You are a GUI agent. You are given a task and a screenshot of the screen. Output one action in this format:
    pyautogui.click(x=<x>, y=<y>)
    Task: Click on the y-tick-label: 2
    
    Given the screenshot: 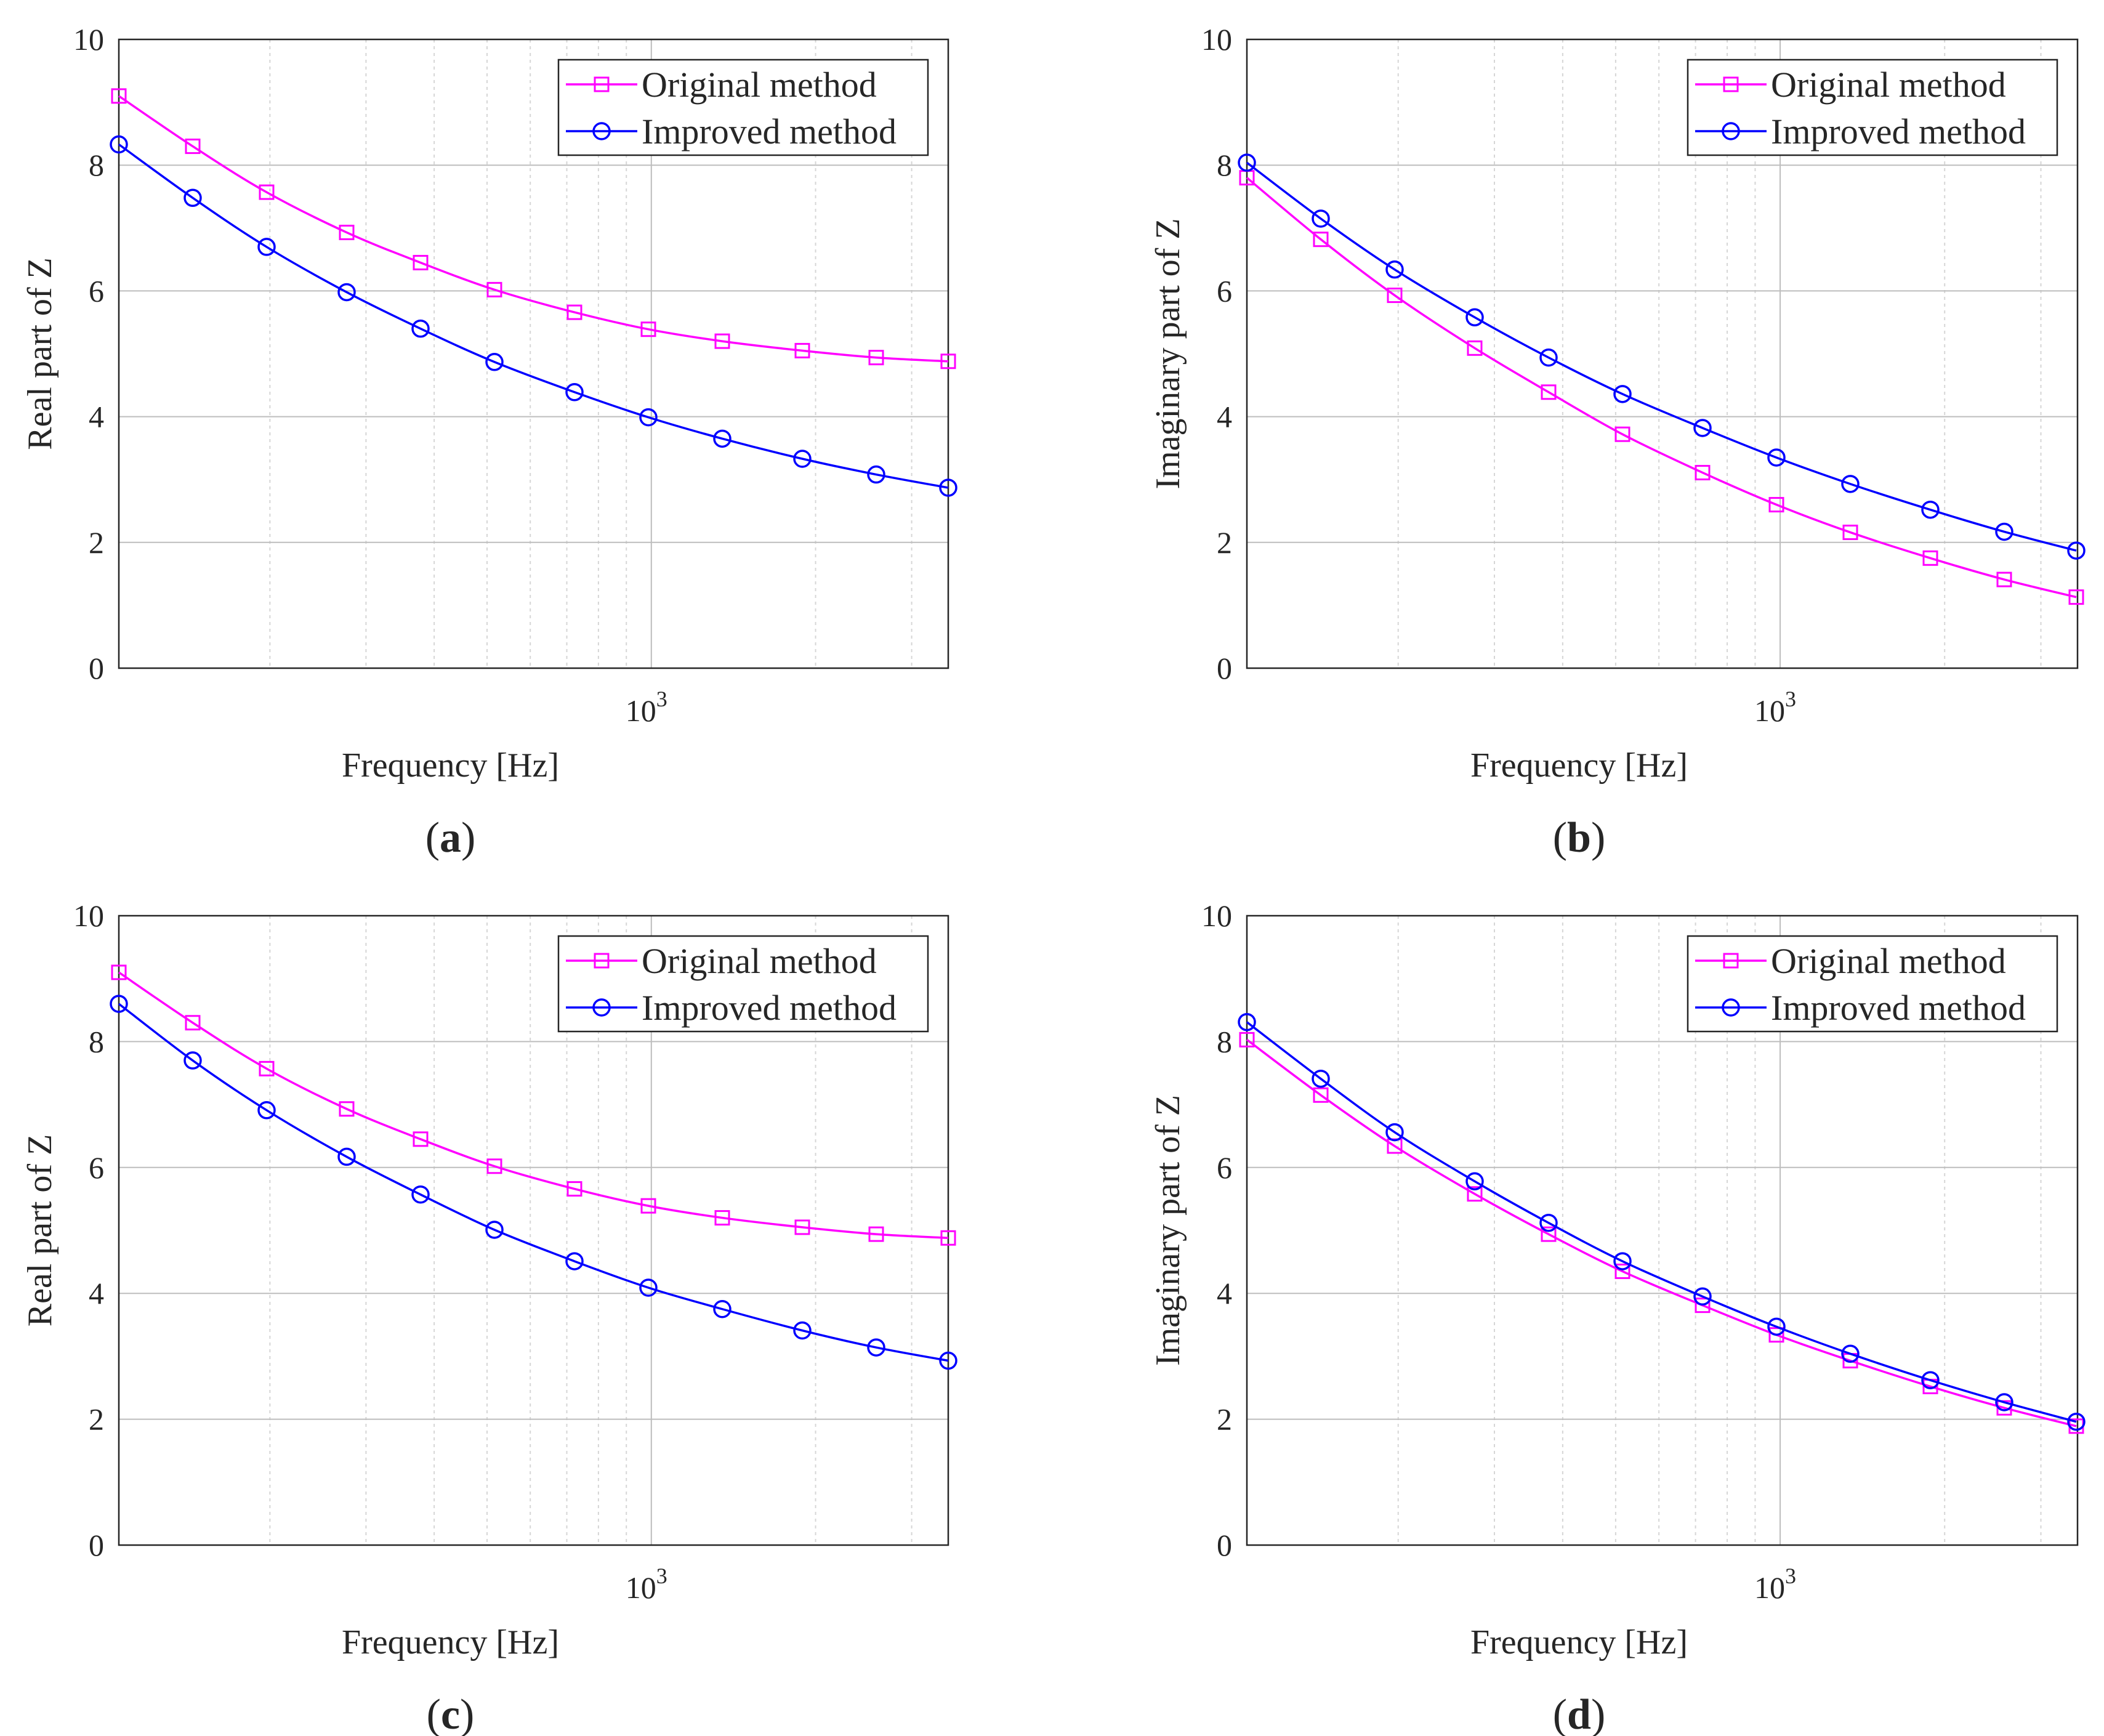 What is the action you would take?
    pyautogui.click(x=1225, y=542)
    